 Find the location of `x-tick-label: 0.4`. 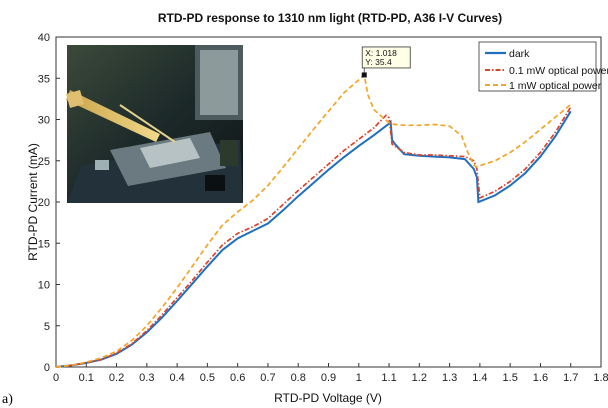

x-tick-label: 0.4 is located at coordinates (176, 378).